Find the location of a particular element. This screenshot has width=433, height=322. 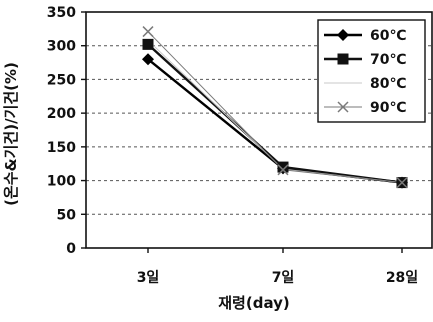

legend-label-1: 70℃ is located at coordinates (388, 60).